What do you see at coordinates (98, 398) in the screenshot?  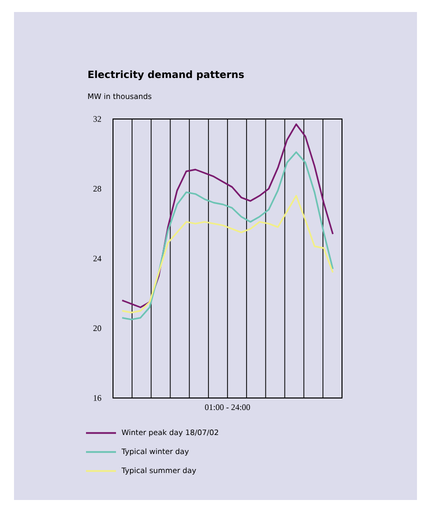 I see `y-tick-label: 16` at bounding box center [98, 398].